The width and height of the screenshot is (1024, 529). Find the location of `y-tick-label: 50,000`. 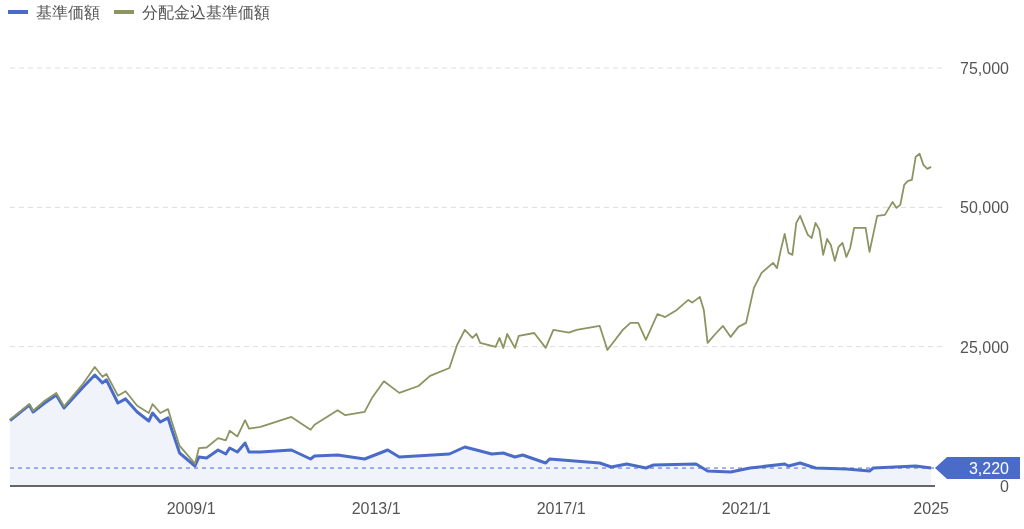

y-tick-label: 50,000 is located at coordinates (985, 208).